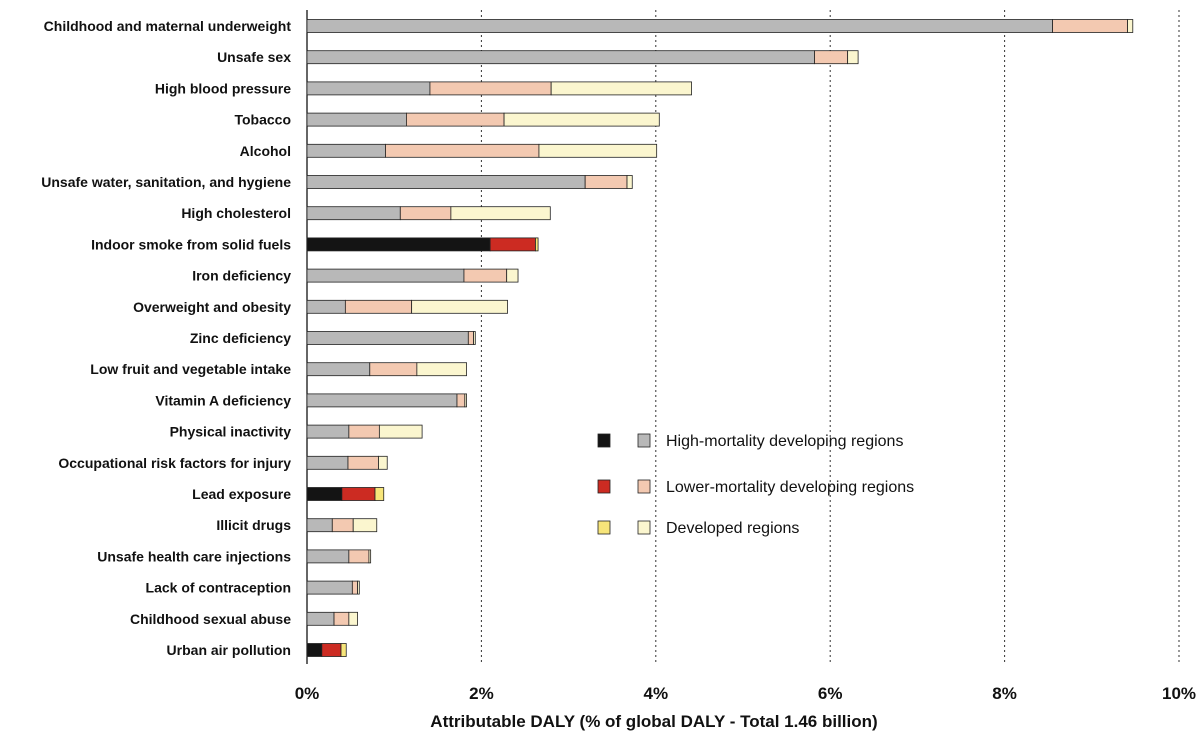  Describe the element at coordinates (1004, 693) in the screenshot. I see `x-tick-label: 8%` at that location.